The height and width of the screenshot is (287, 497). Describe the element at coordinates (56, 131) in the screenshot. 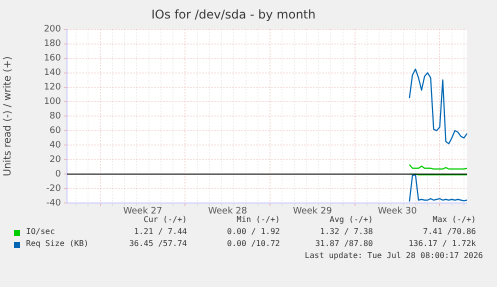

I see `y-tick-label: 60` at that location.